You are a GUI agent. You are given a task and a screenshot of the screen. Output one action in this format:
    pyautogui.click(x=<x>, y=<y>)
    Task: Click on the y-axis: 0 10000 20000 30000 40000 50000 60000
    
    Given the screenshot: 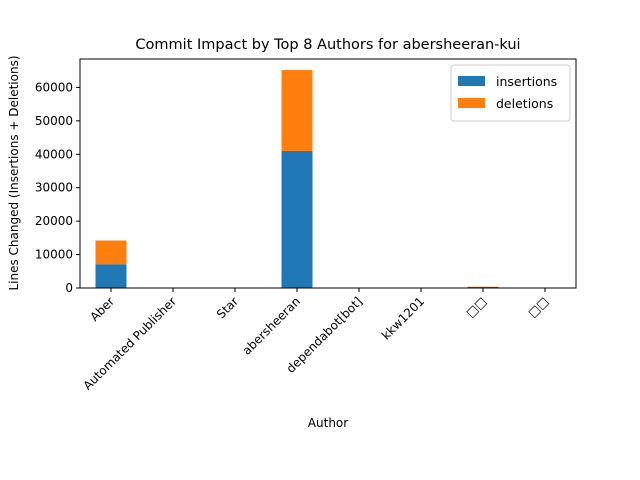 What is the action you would take?
    pyautogui.click(x=57, y=187)
    